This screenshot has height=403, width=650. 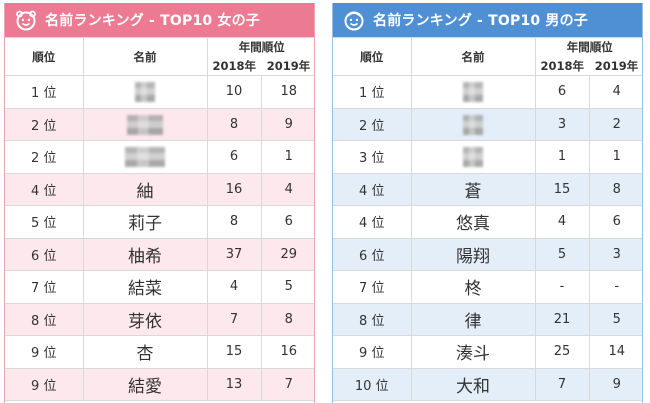 I want to click on table-row: 4 位悠真 4 6, so click(x=487, y=222).